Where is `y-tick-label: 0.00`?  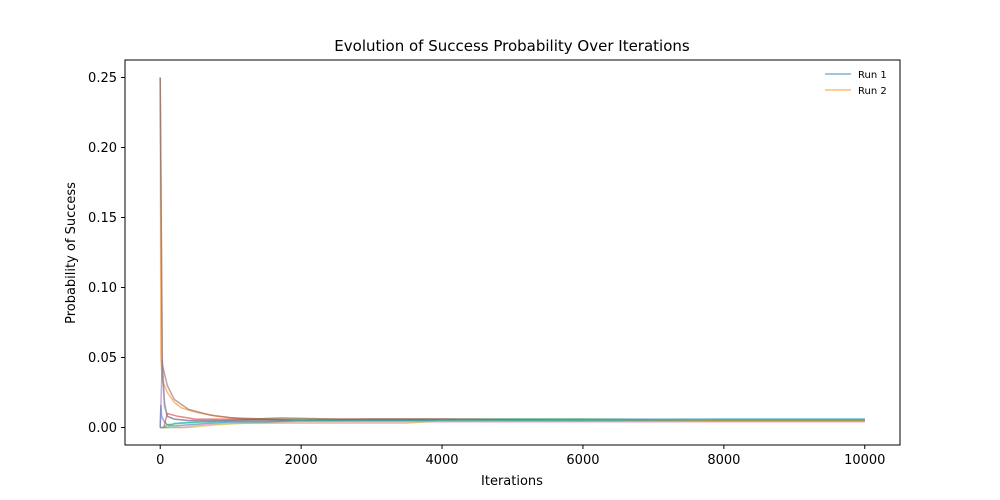 y-tick-label: 0.00 is located at coordinates (102, 428).